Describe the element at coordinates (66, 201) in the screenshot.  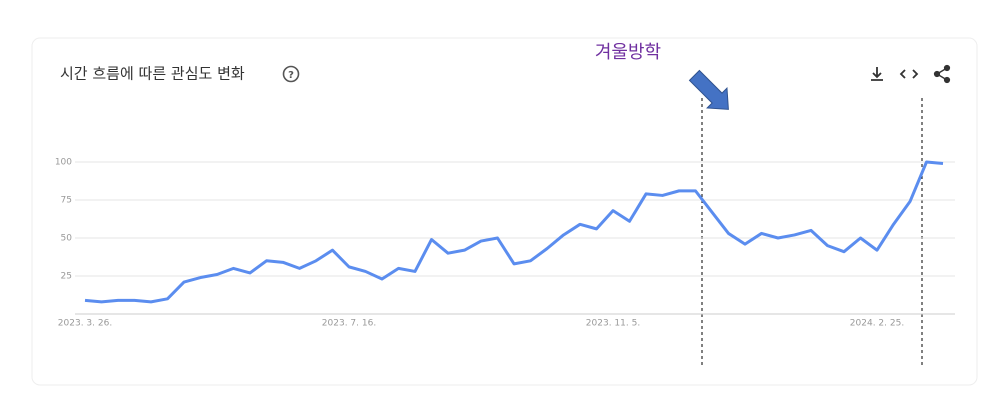
I see `y-tick-label: 75` at that location.